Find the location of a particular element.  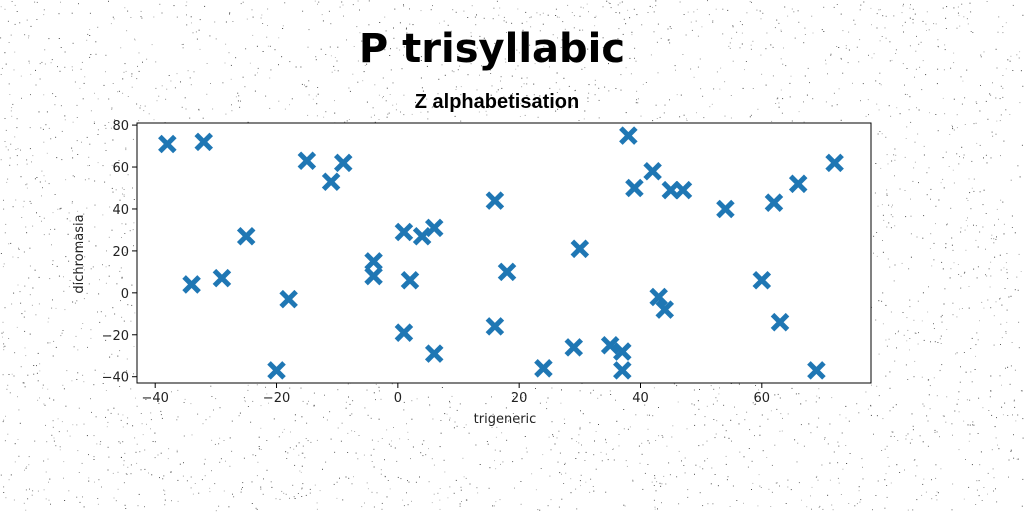

x-tick-label: 60 is located at coordinates (762, 398).